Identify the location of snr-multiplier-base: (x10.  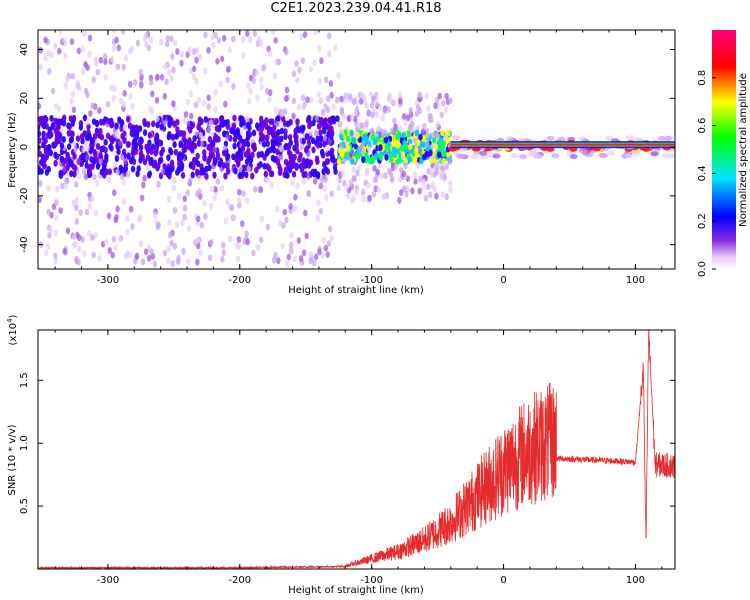
(13, 334).